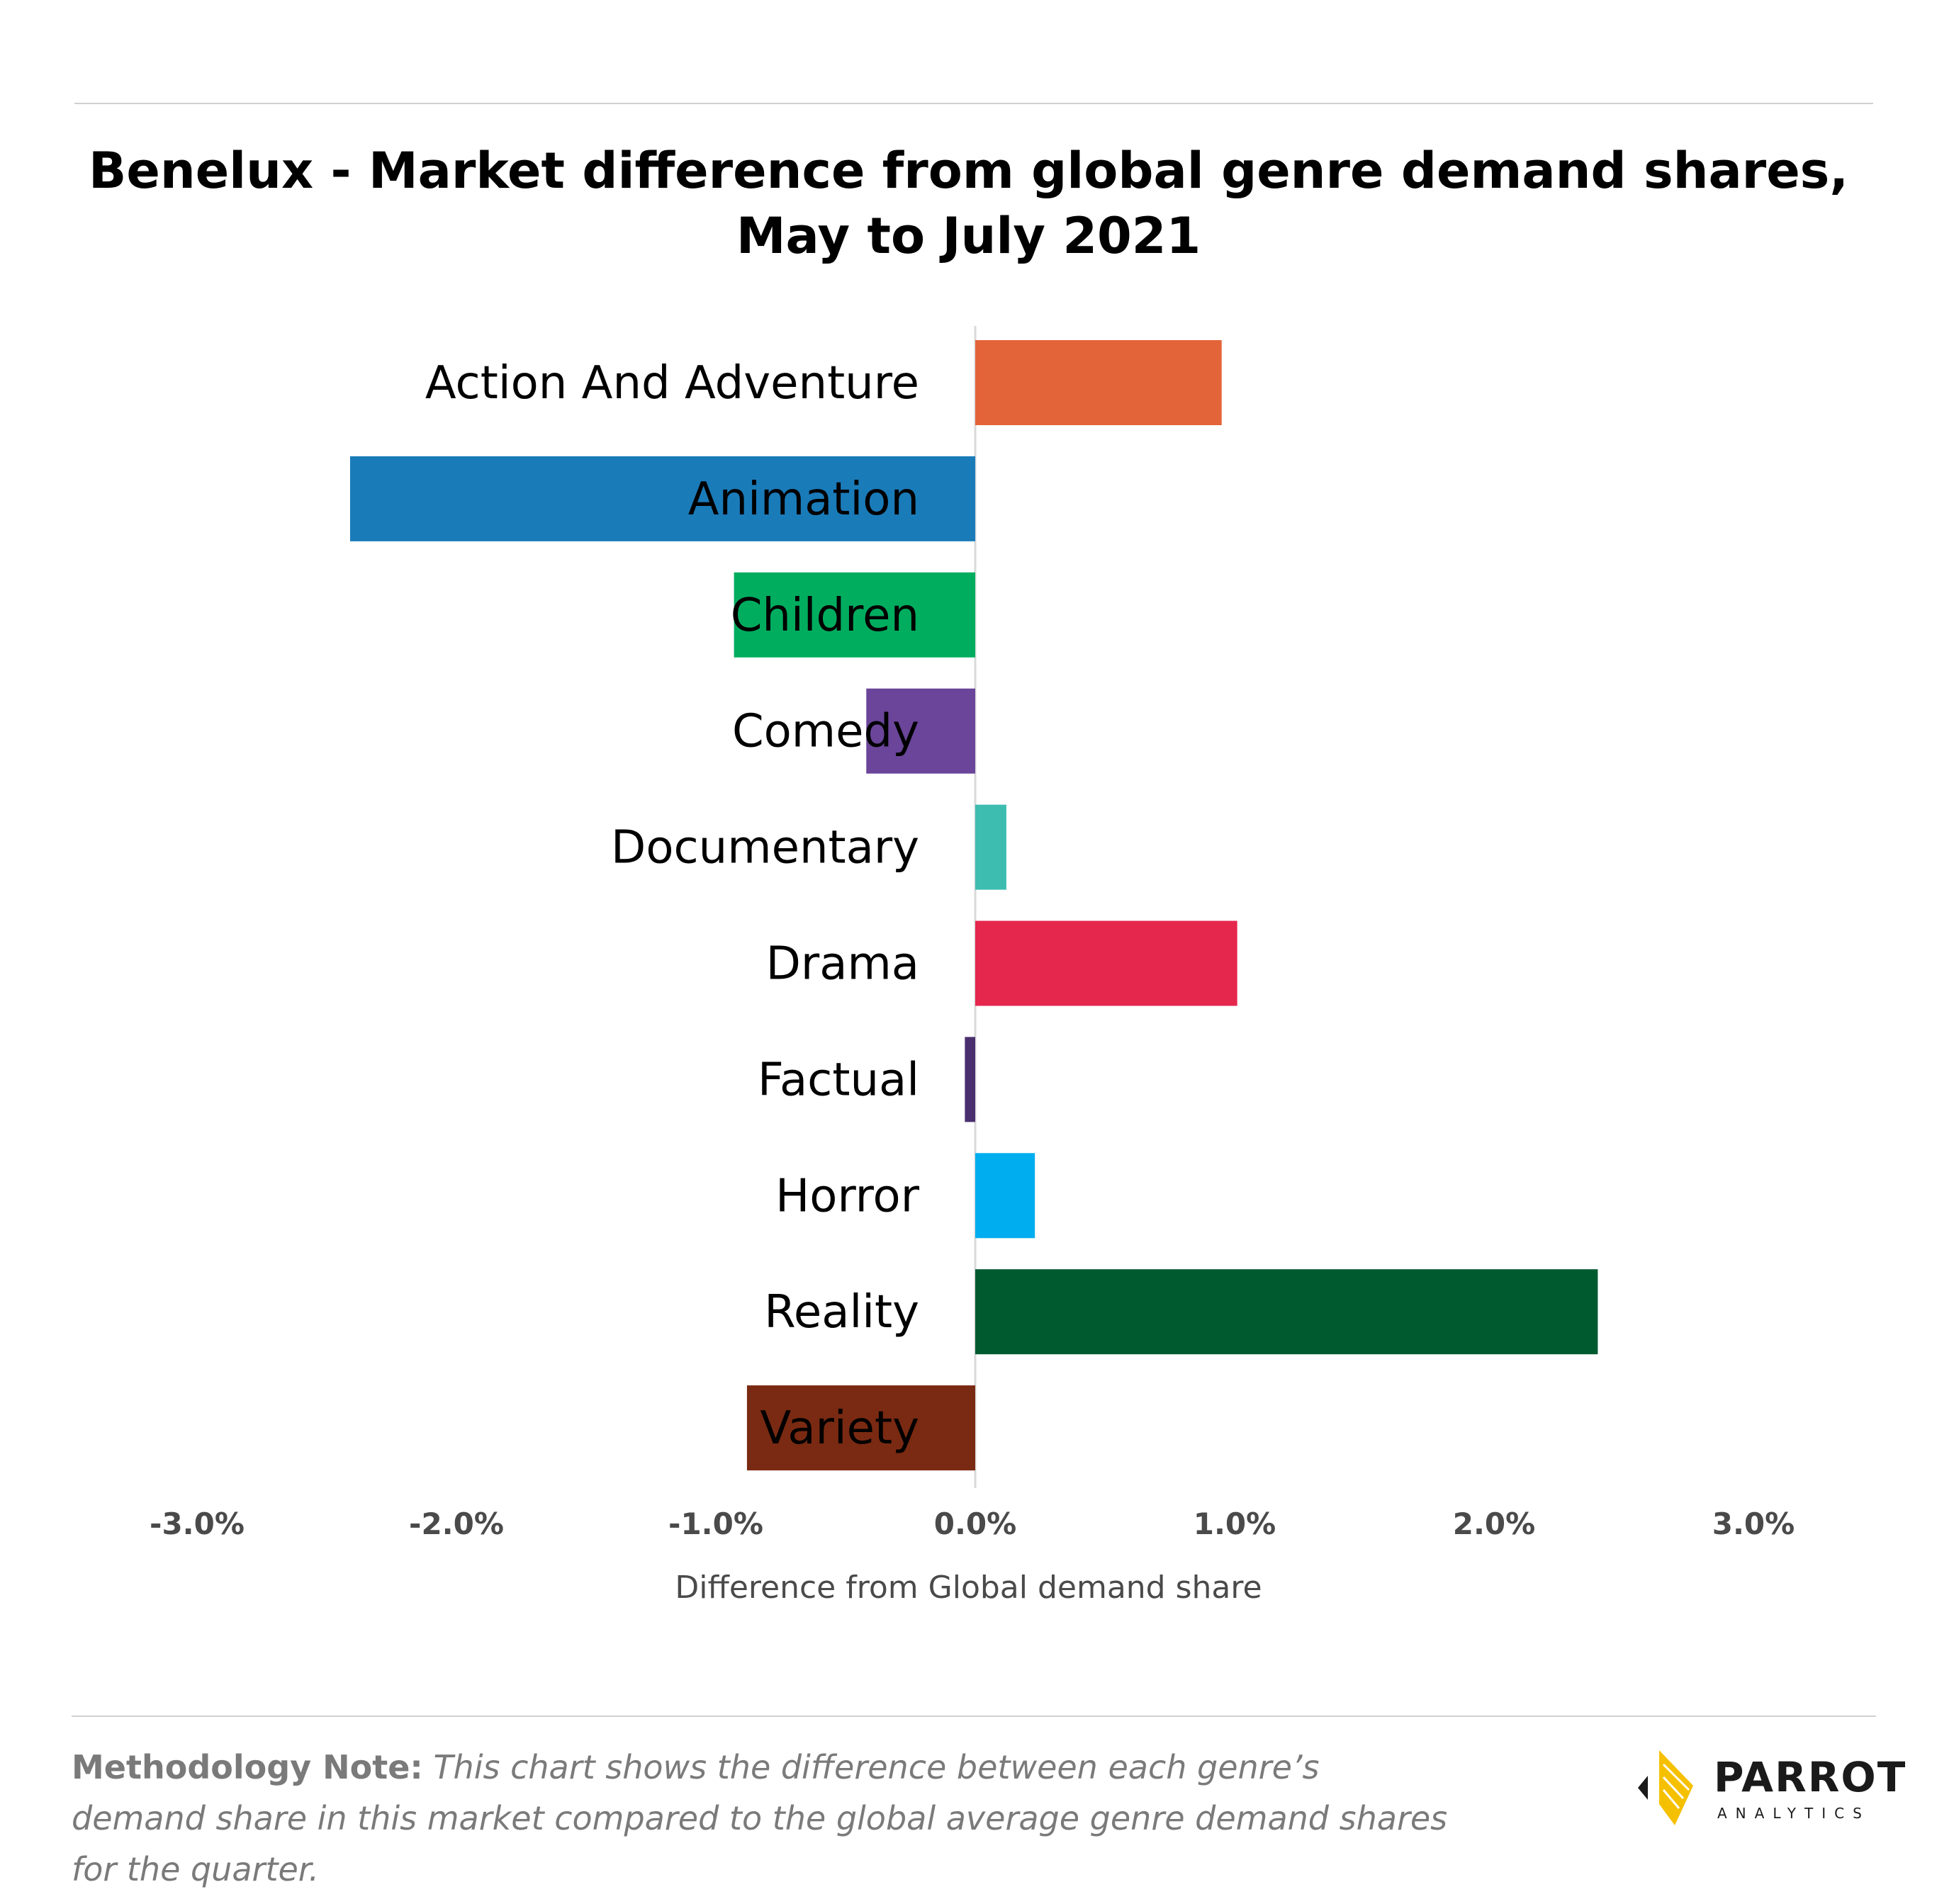 This screenshot has height=1904, width=1937. I want to click on x-tick-label: 2.0%, so click(1494, 1524).